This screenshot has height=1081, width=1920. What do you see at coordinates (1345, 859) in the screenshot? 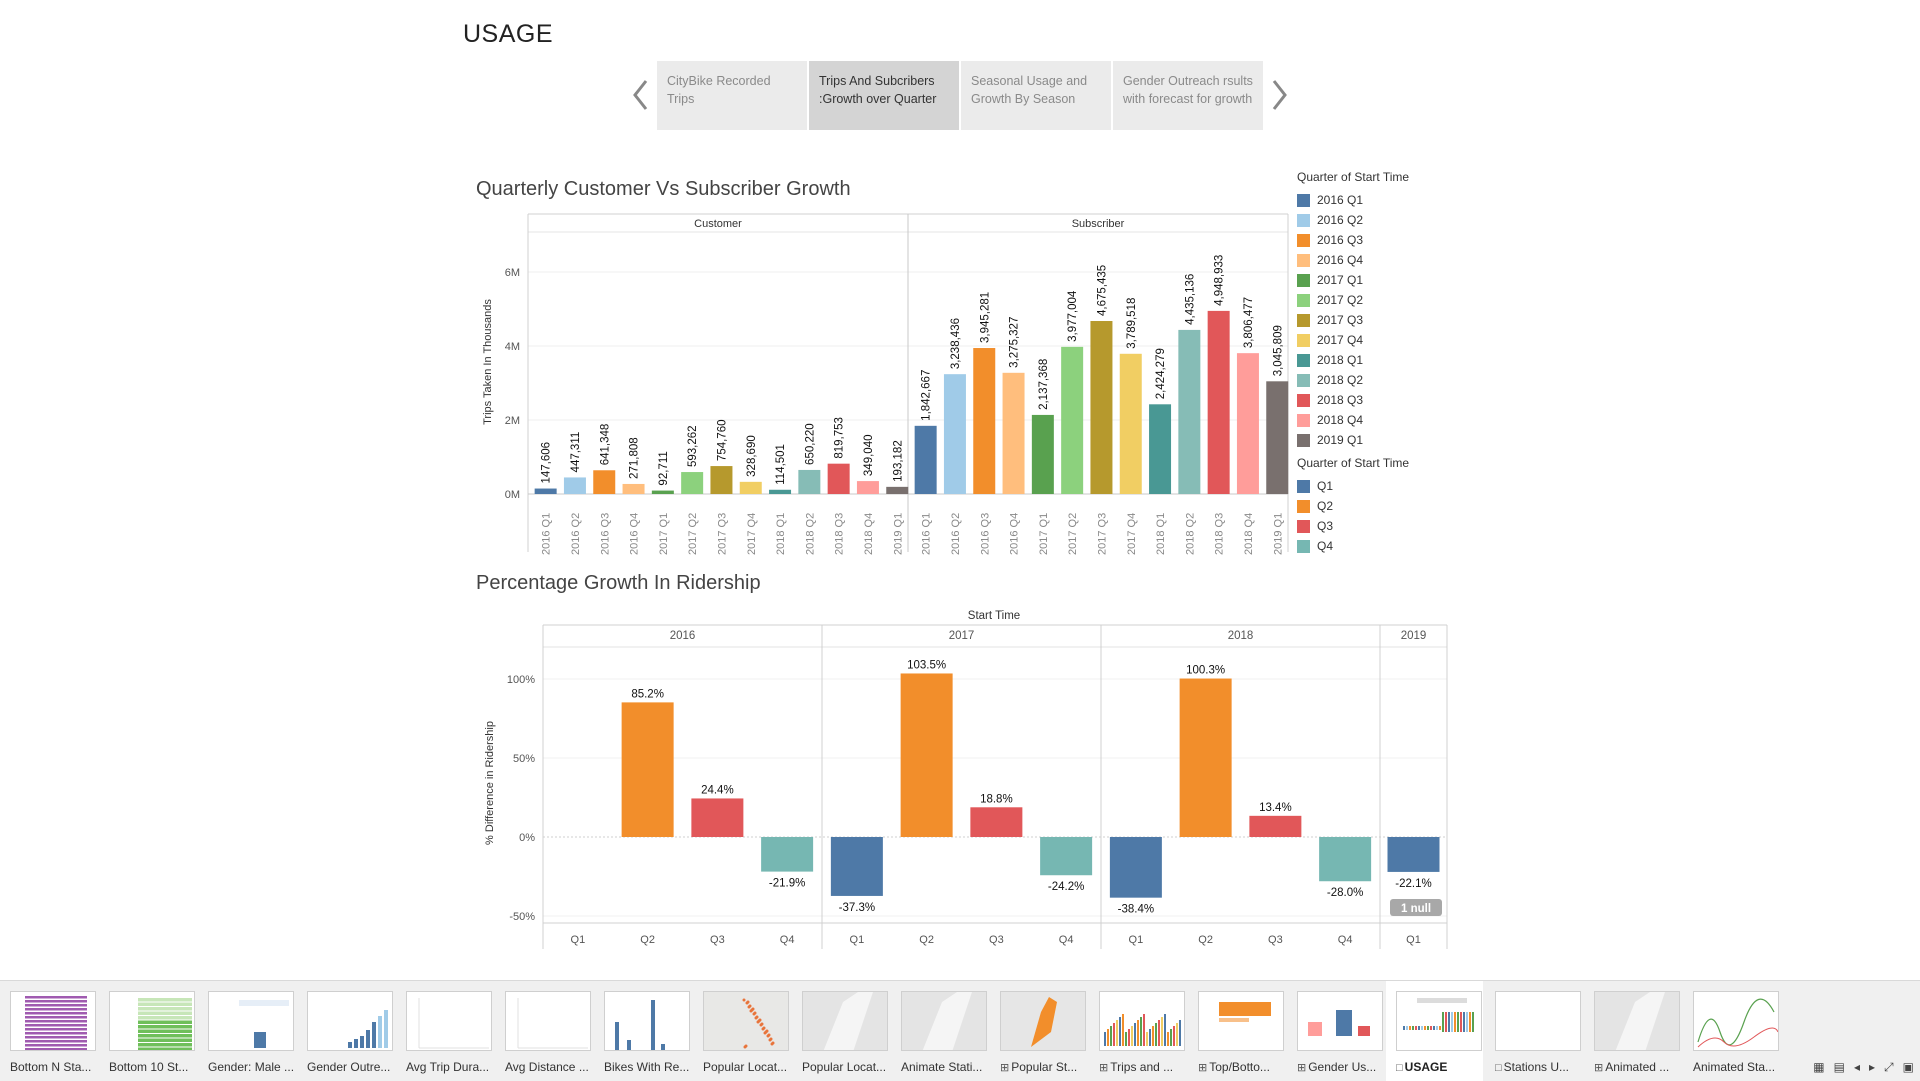
I see `growth-bar-2018-Q4` at bounding box center [1345, 859].